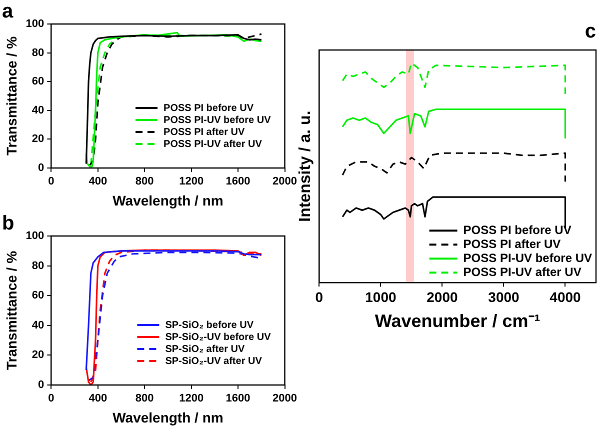 The image size is (600, 429). What do you see at coordinates (205, 349) in the screenshot?
I see `legend-label: SP-SiO₂ after UV` at bounding box center [205, 349].